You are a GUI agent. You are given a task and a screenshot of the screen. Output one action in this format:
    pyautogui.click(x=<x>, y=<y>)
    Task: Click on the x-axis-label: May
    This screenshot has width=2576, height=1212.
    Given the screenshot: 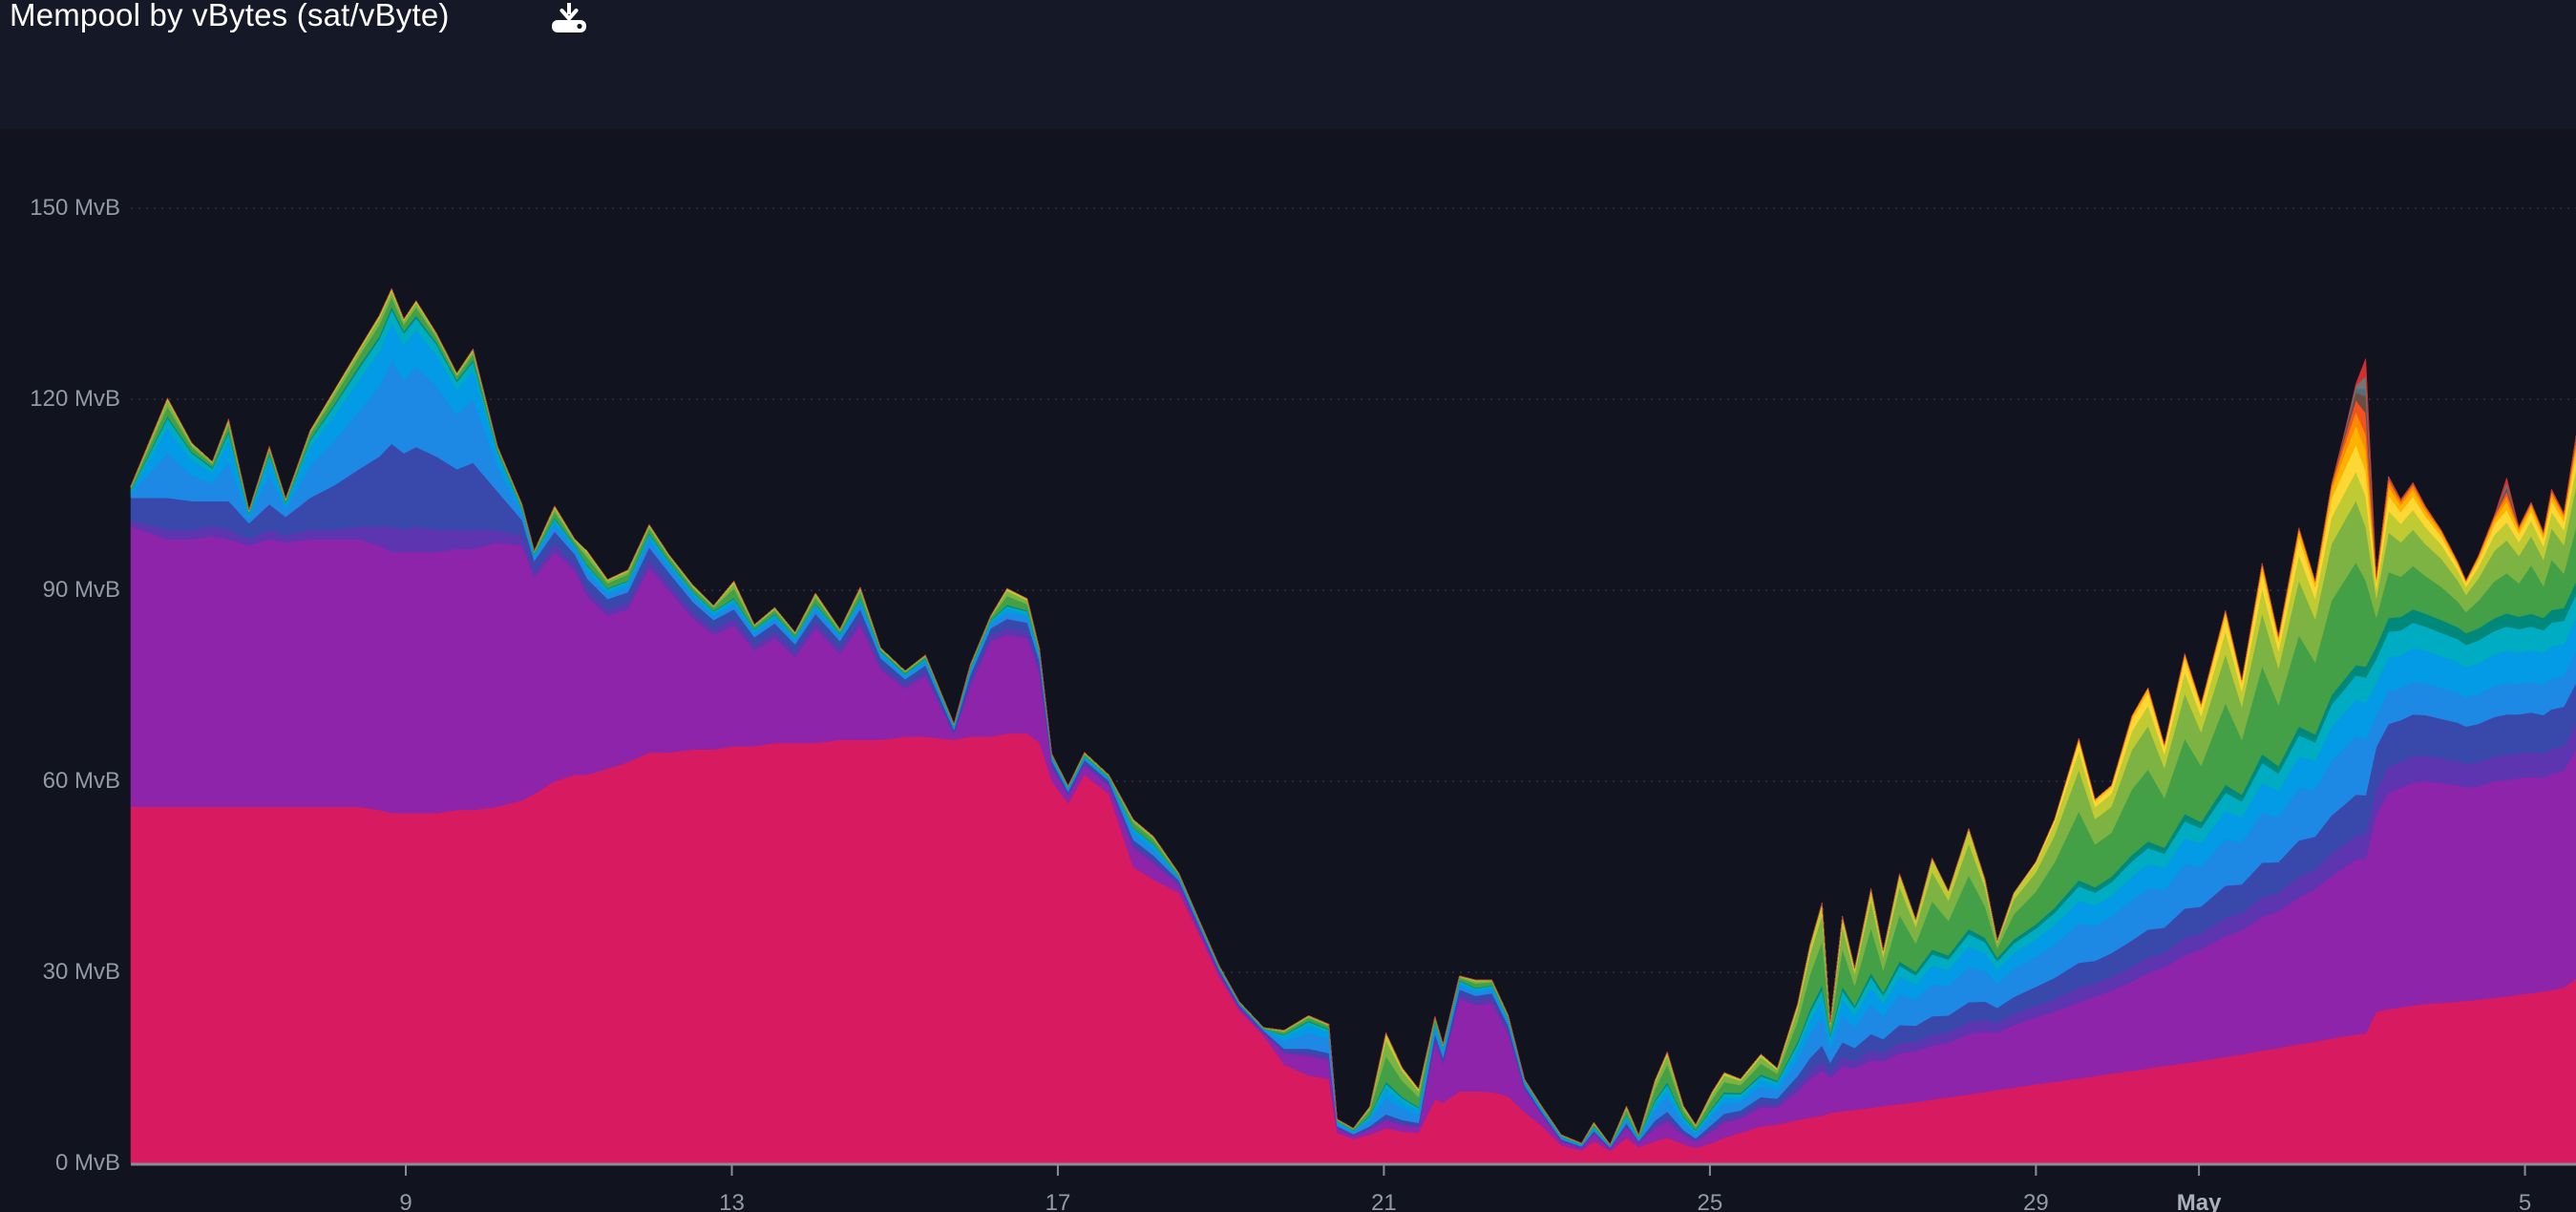 What is the action you would take?
    pyautogui.click(x=2199, y=1201)
    